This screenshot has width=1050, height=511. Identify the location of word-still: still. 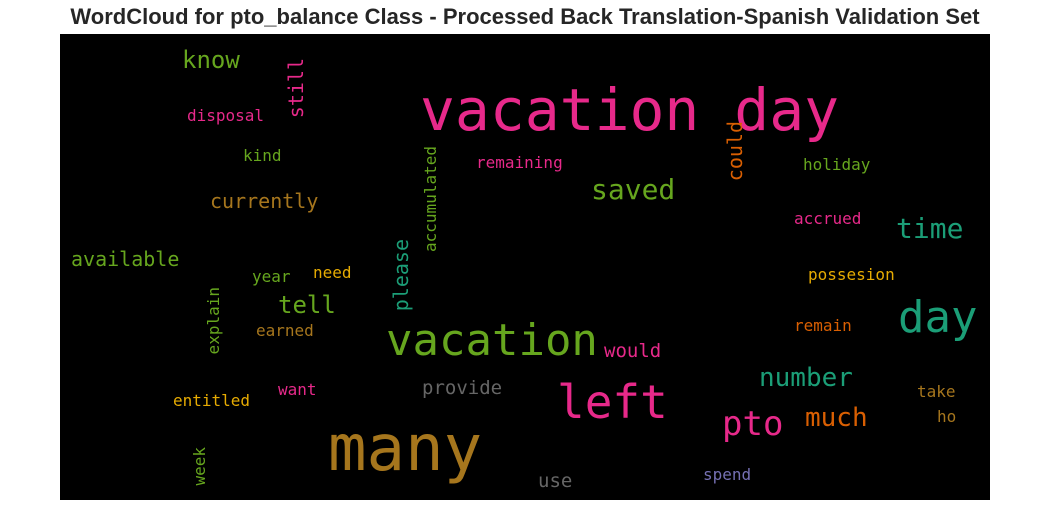
(296, 88).